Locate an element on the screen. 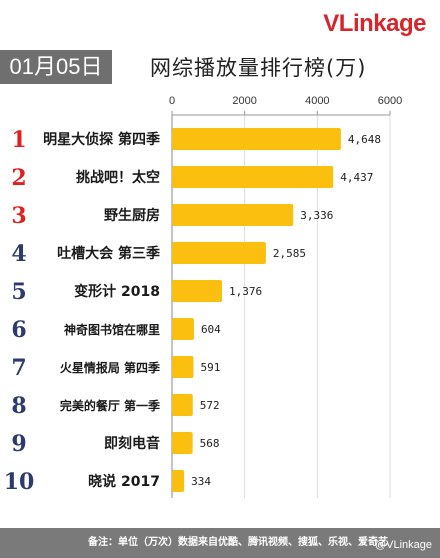 The height and width of the screenshot is (558, 440). category-label: 变形计 2018 is located at coordinates (117, 291).